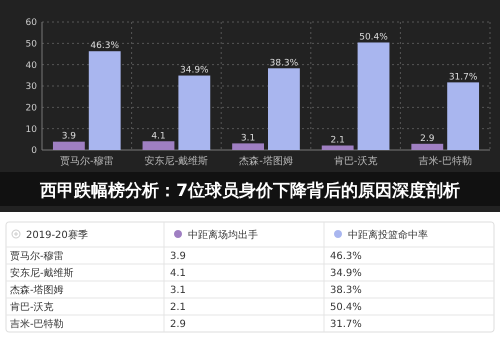 The height and width of the screenshot is (362, 500). I want to click on y-tick-label: 20, so click(32, 108).